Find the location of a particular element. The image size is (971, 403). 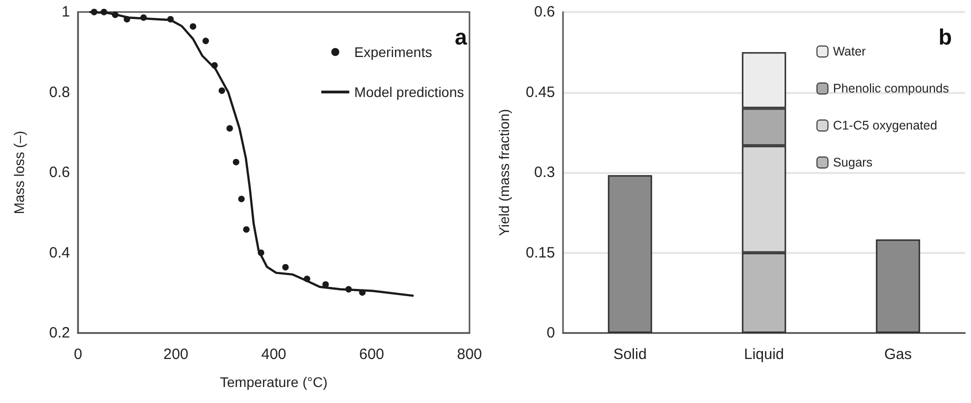

legend-label: Phenolic compounds is located at coordinates (890, 89).